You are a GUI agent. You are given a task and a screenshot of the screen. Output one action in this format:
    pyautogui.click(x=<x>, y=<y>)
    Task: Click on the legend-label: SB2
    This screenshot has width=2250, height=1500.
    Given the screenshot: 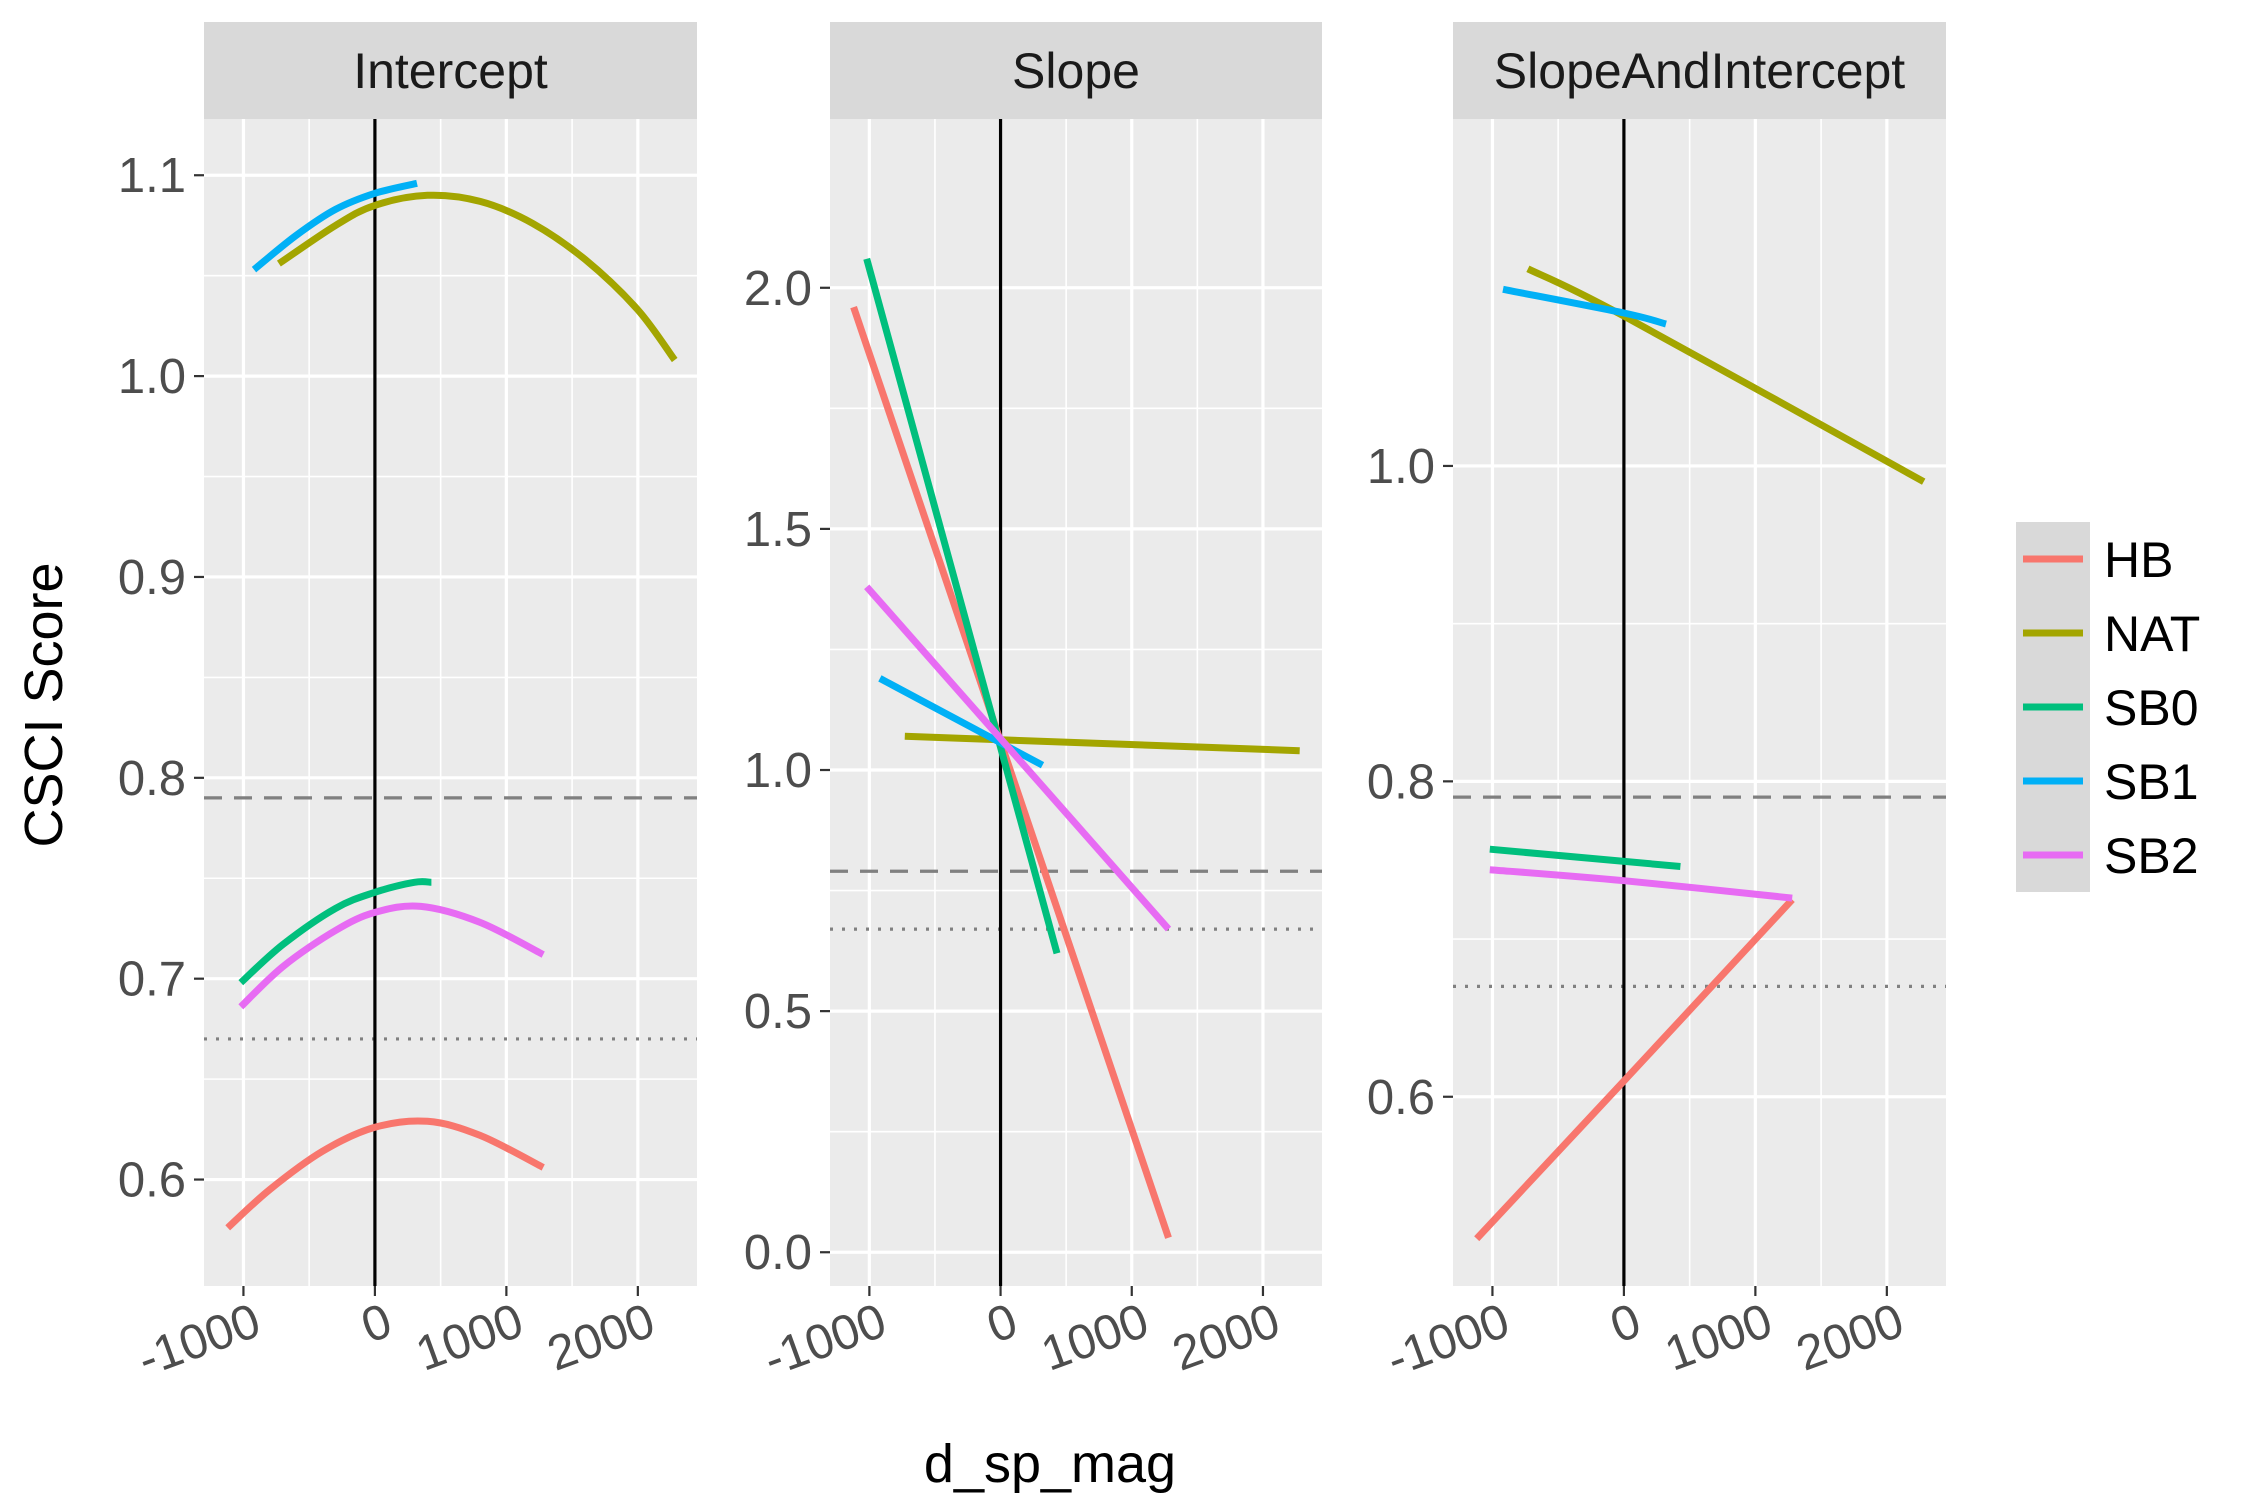 What is the action you would take?
    pyautogui.click(x=2151, y=856)
    